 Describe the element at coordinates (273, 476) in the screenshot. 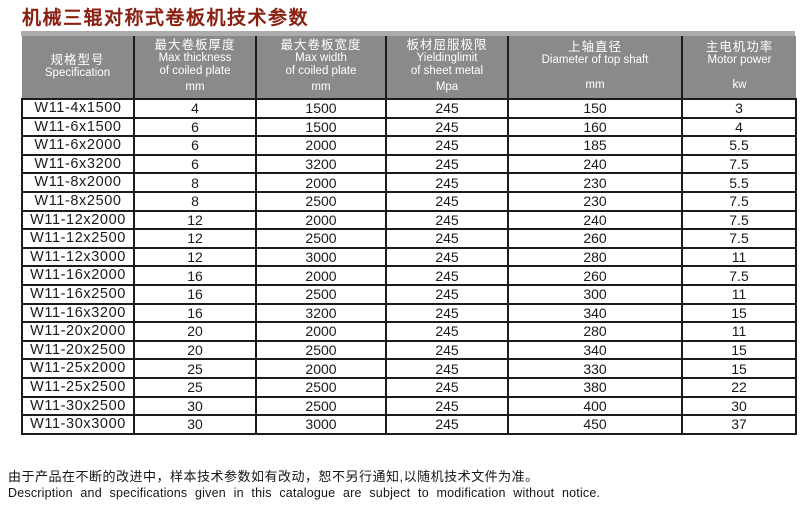

I see `footer-note-zh: 由于产品在不断的改进中，样本技术参数如有改动，恕不另行通知,以随机技术文件为准。` at that location.